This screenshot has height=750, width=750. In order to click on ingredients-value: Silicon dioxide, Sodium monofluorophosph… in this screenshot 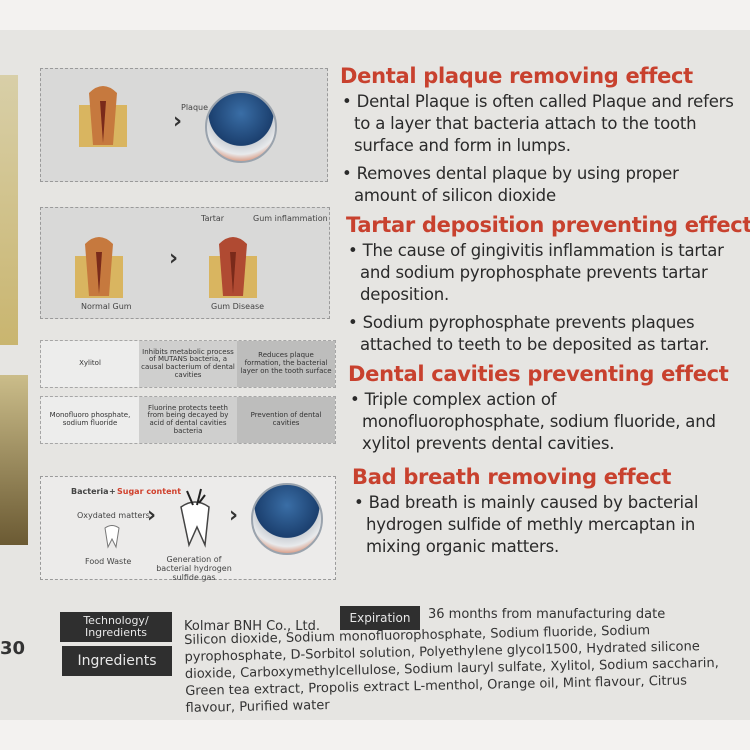, I will do `click(451, 669)`.